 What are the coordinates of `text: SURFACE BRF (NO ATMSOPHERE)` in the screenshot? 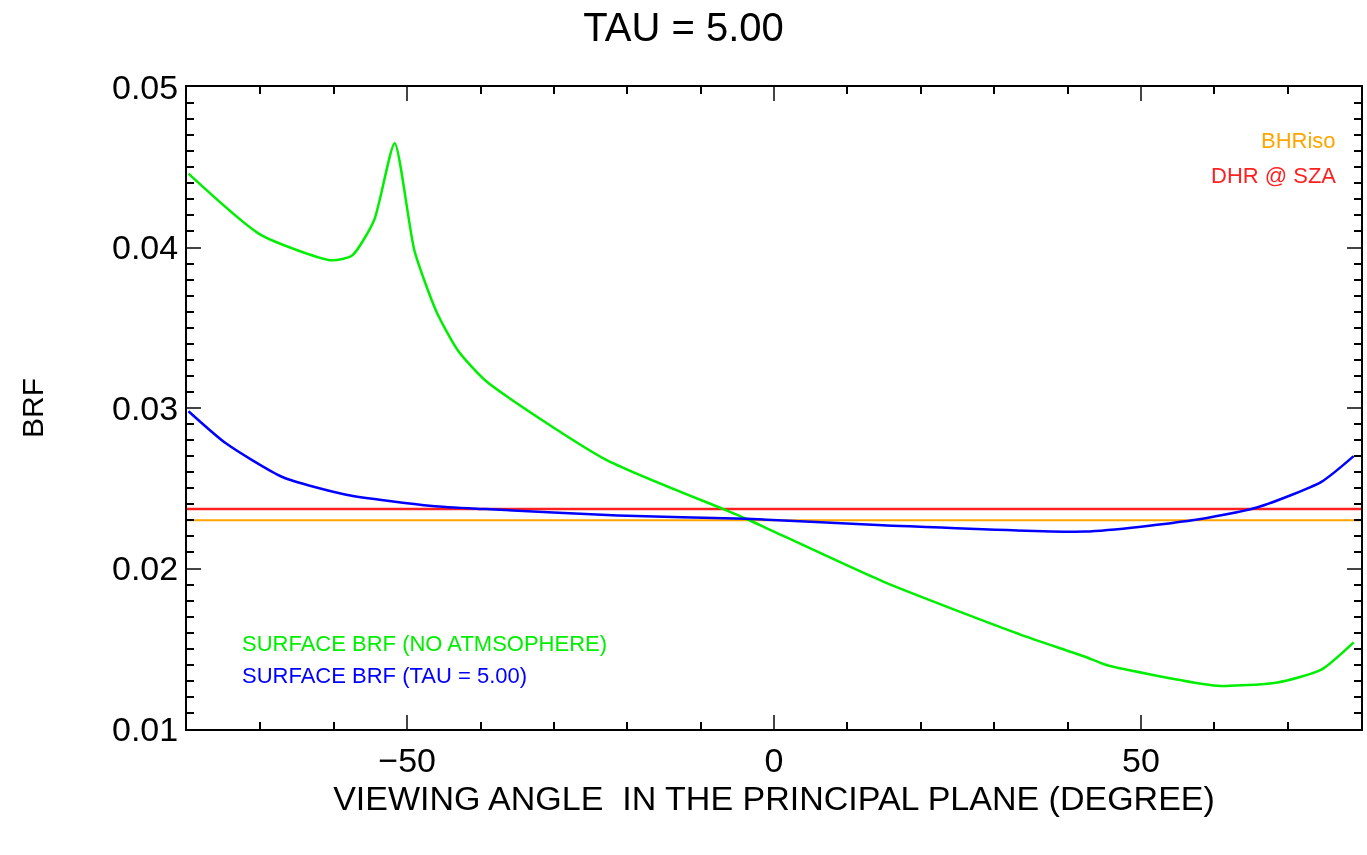 It's located at (425, 643).